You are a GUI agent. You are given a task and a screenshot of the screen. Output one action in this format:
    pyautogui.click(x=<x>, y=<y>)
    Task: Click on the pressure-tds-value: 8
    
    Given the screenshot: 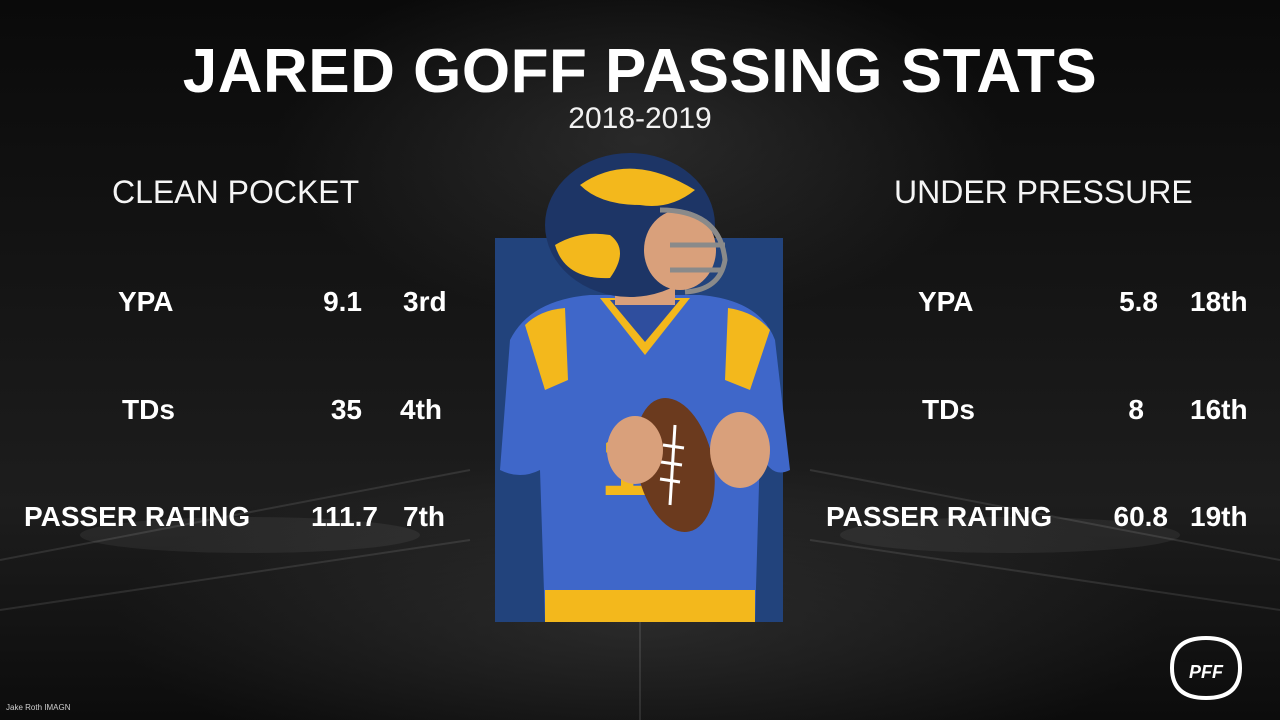 What is the action you would take?
    pyautogui.click(x=1136, y=409)
    